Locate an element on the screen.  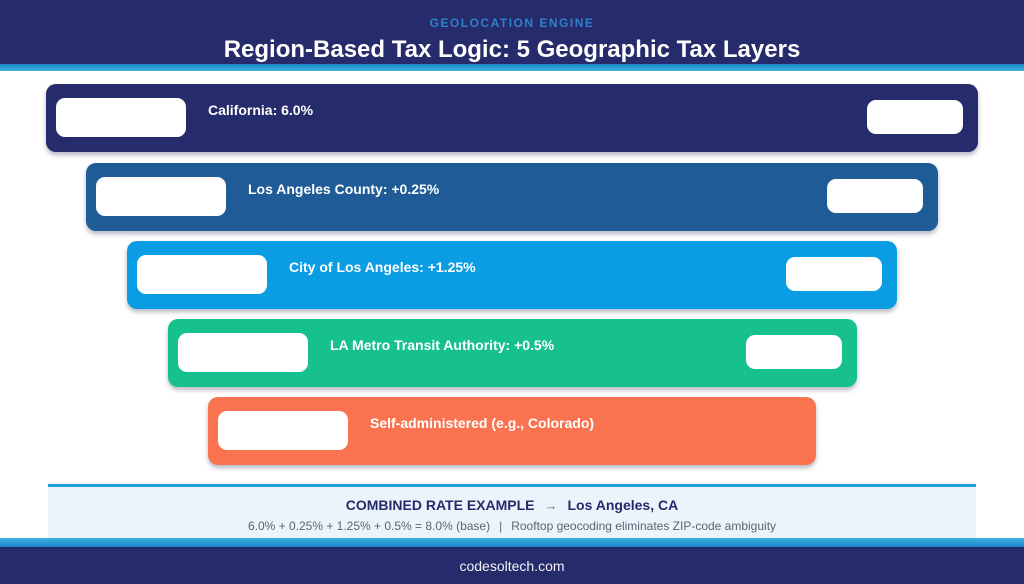
combined-rate-title: COMBINED RATE EXAMPLE is located at coordinates (440, 505).